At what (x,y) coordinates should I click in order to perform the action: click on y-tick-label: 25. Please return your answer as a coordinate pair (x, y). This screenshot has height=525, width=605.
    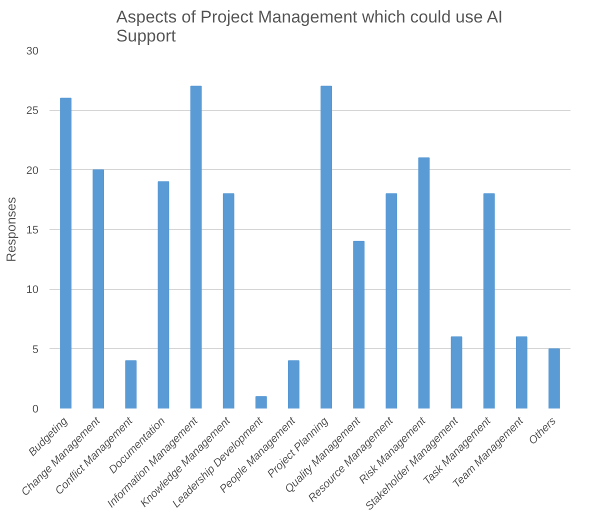
    Looking at the image, I should click on (32, 111).